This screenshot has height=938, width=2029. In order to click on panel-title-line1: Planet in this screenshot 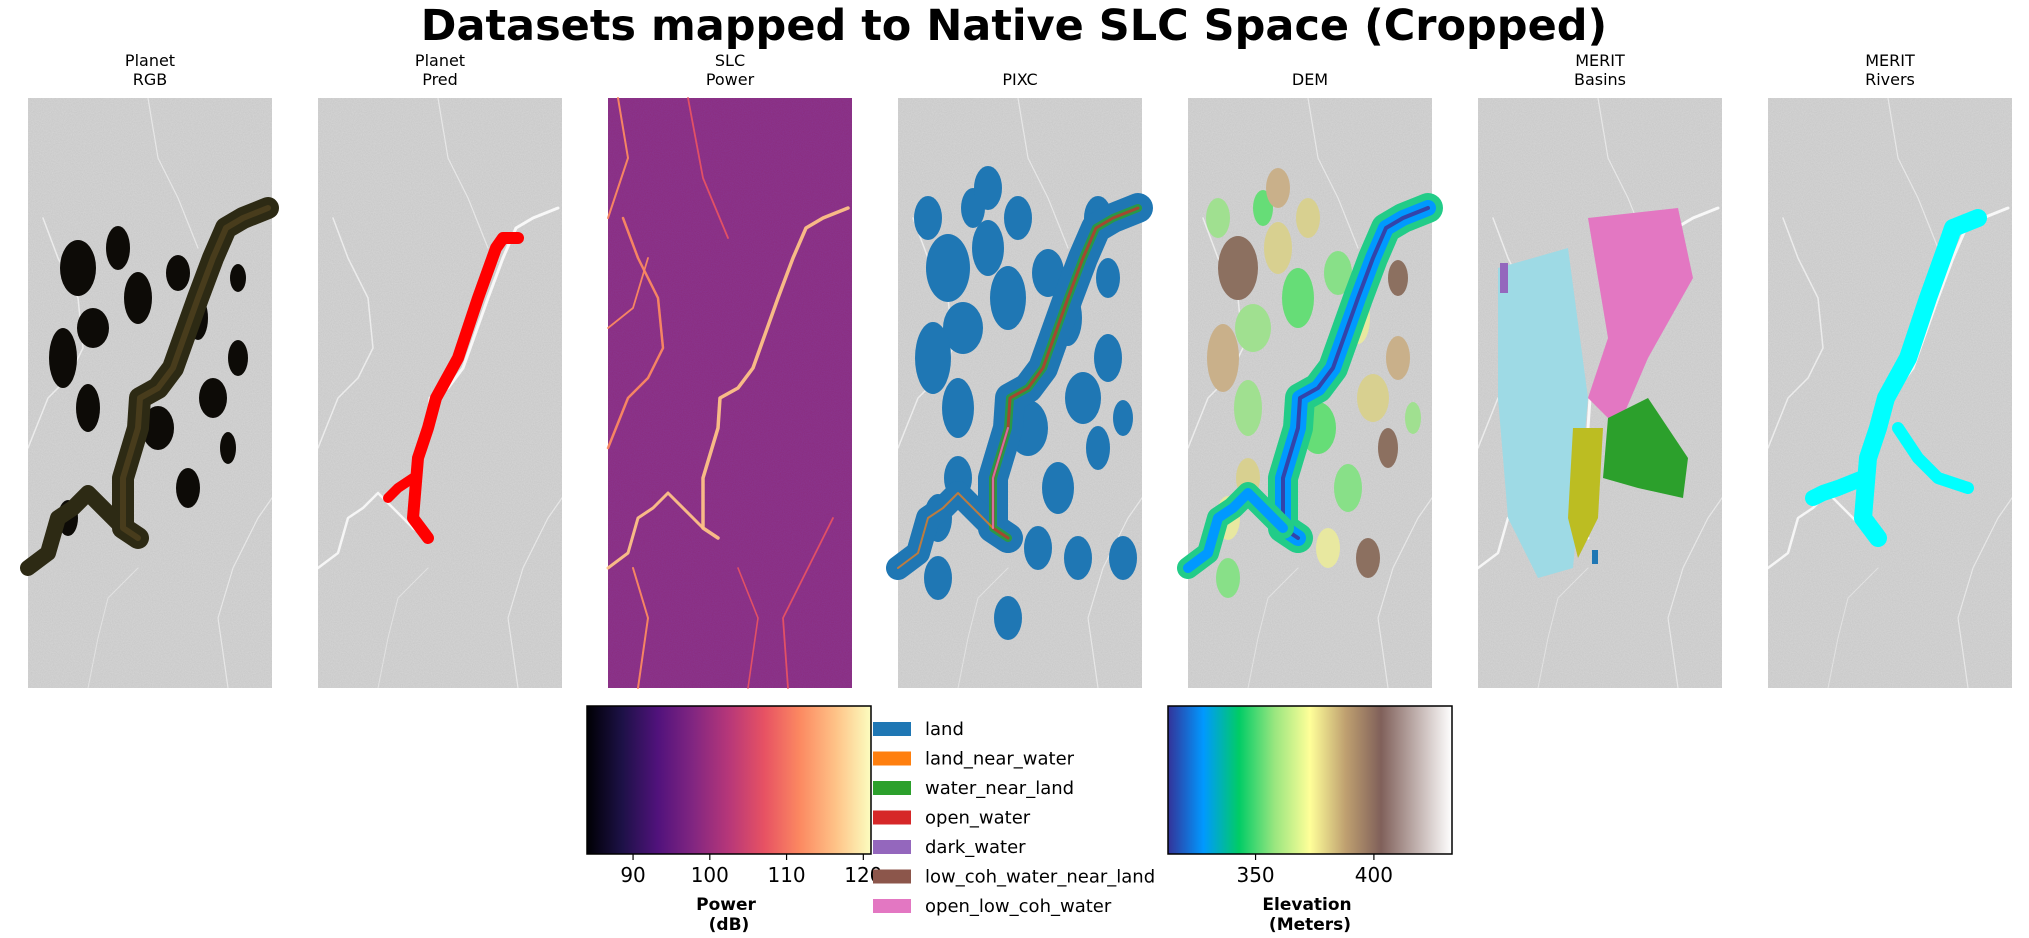, I will do `click(440, 60)`.